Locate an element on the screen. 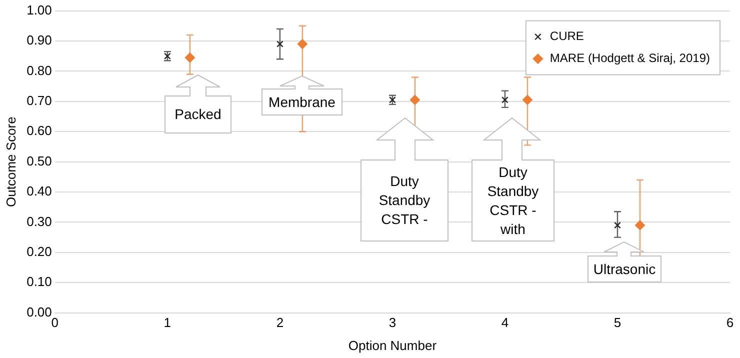 The image size is (740, 358). y-tick-label: 0.40 is located at coordinates (39, 191).